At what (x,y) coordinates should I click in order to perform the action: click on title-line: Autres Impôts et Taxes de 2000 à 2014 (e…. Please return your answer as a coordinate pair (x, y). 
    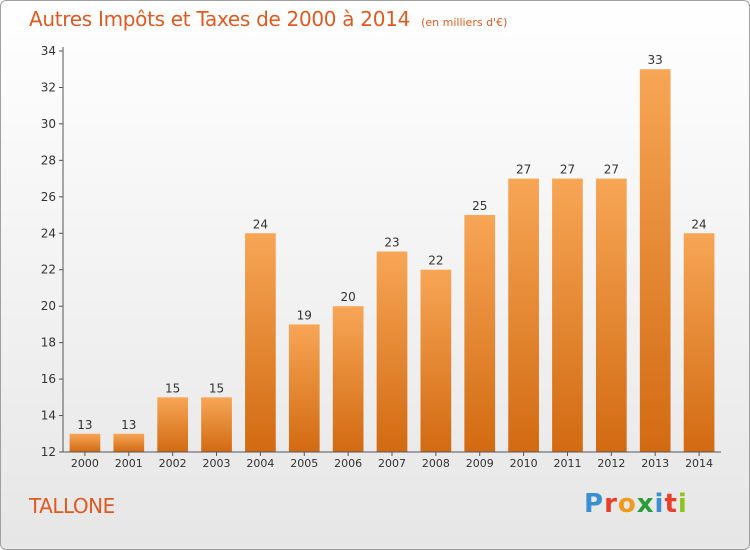
    Looking at the image, I should click on (268, 19).